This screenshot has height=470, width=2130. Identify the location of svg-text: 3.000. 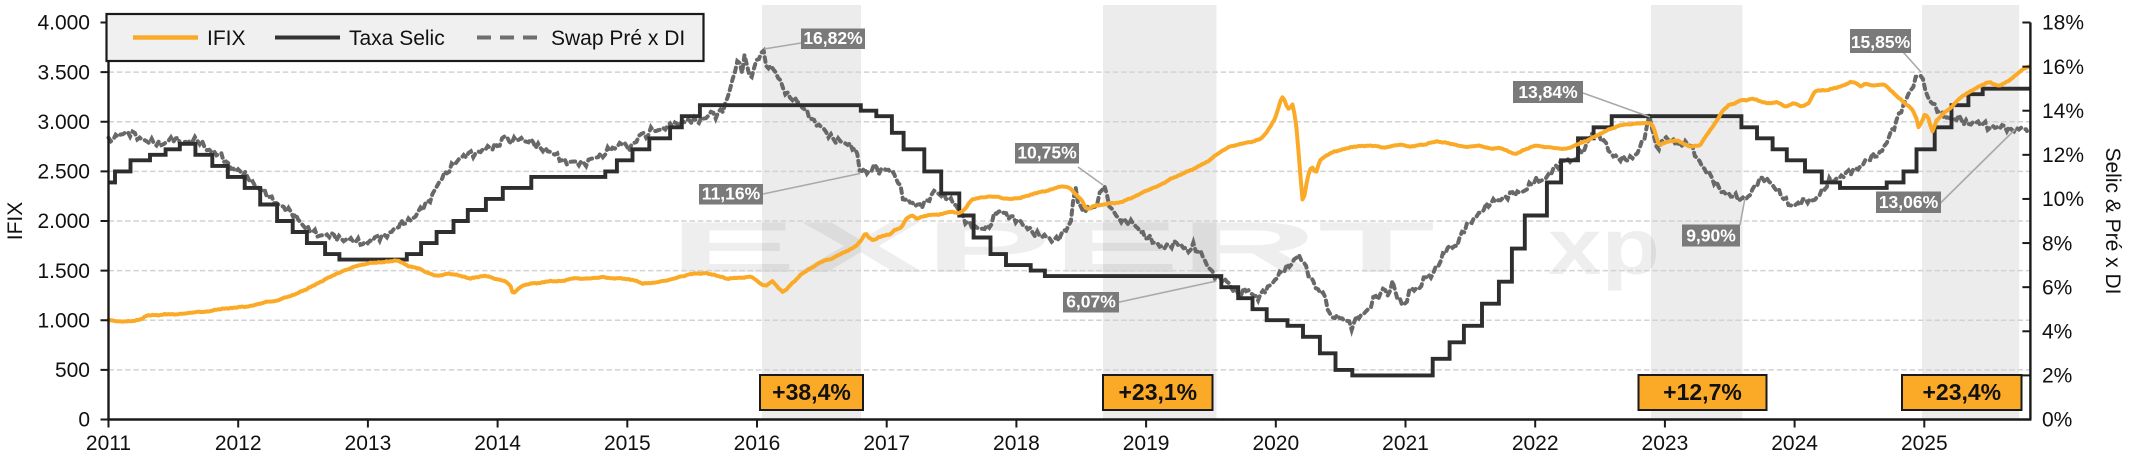
(63, 122).